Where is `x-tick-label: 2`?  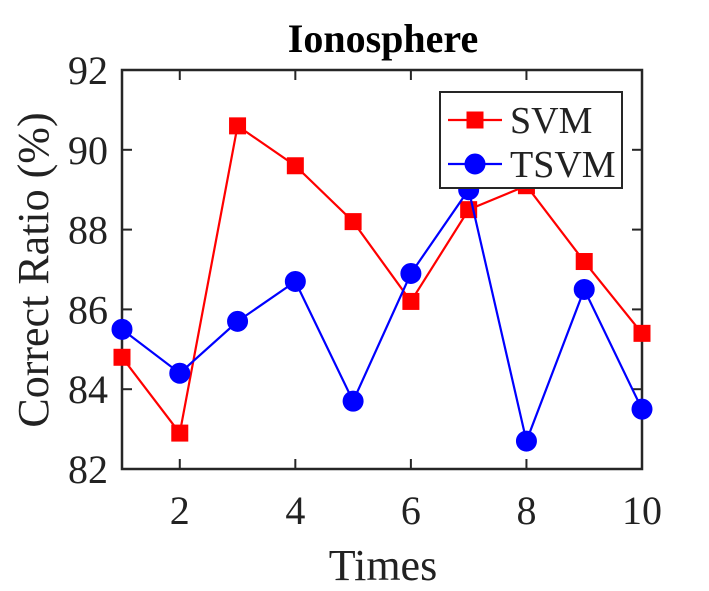 x-tick-label: 2 is located at coordinates (180, 510).